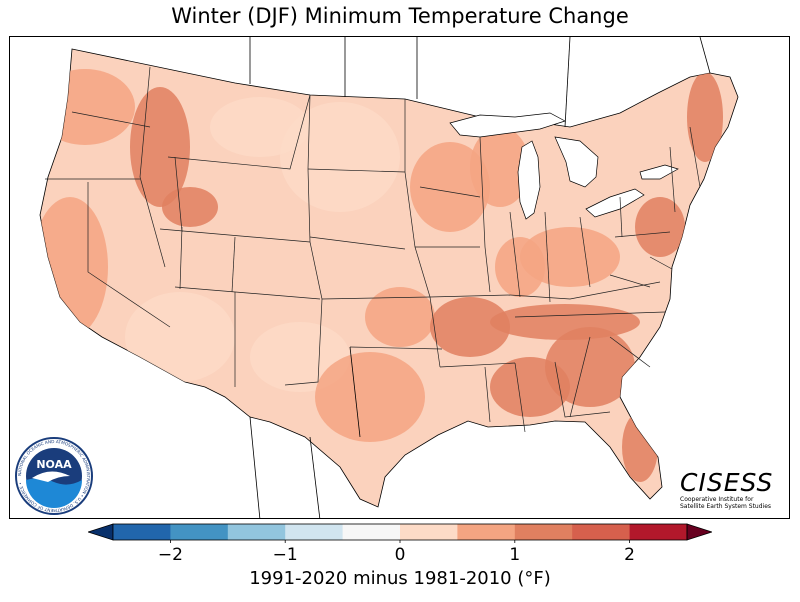 The image size is (800, 602). Describe the element at coordinates (615, 203) in the screenshot. I see `lake-erie` at that location.